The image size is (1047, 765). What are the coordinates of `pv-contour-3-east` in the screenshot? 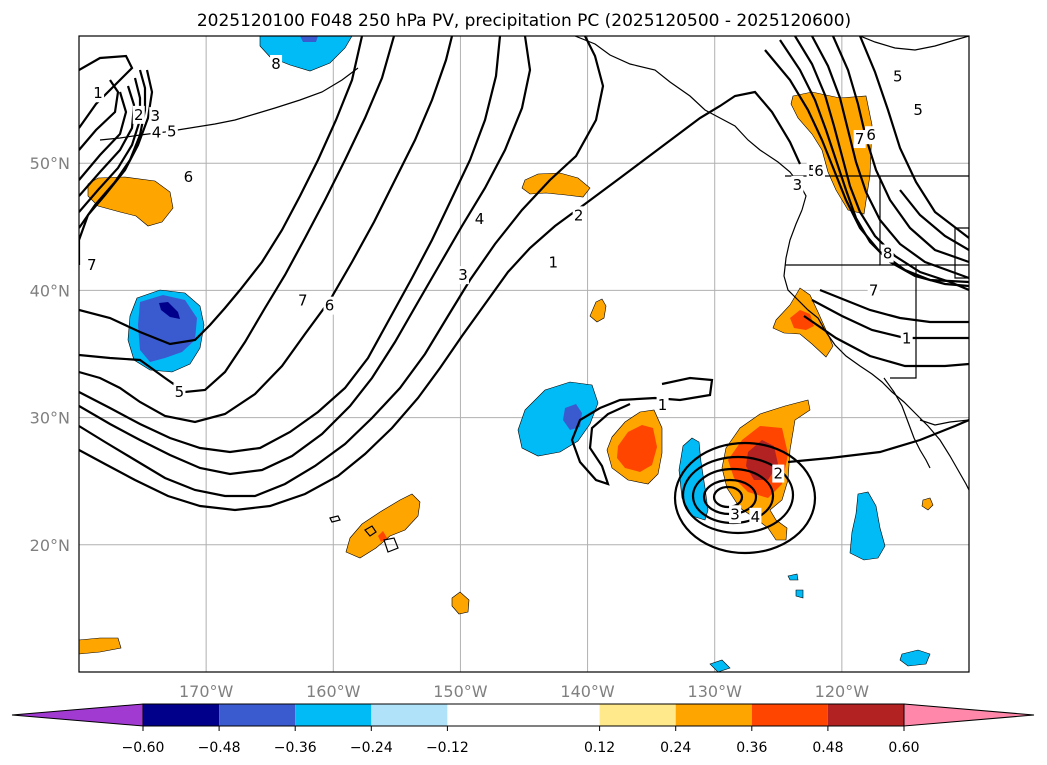 It's located at (874, 163).